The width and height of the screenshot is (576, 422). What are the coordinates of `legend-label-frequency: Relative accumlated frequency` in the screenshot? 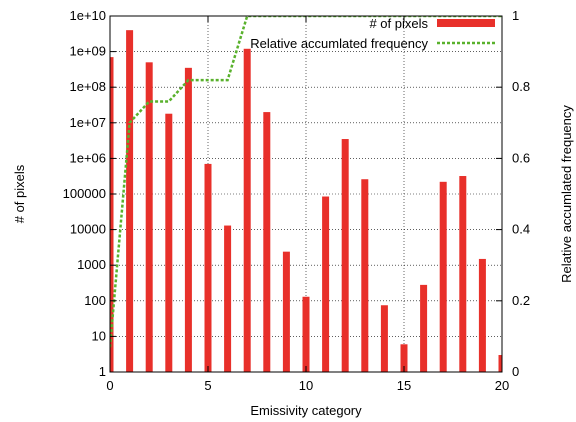 It's located at (339, 43).